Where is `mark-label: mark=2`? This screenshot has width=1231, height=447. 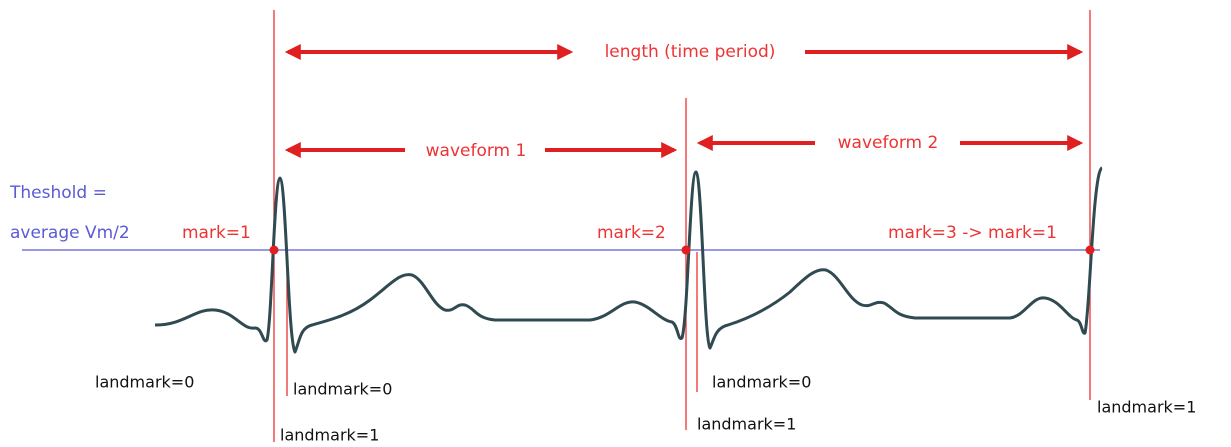
mark-label: mark=2 is located at coordinates (631, 233).